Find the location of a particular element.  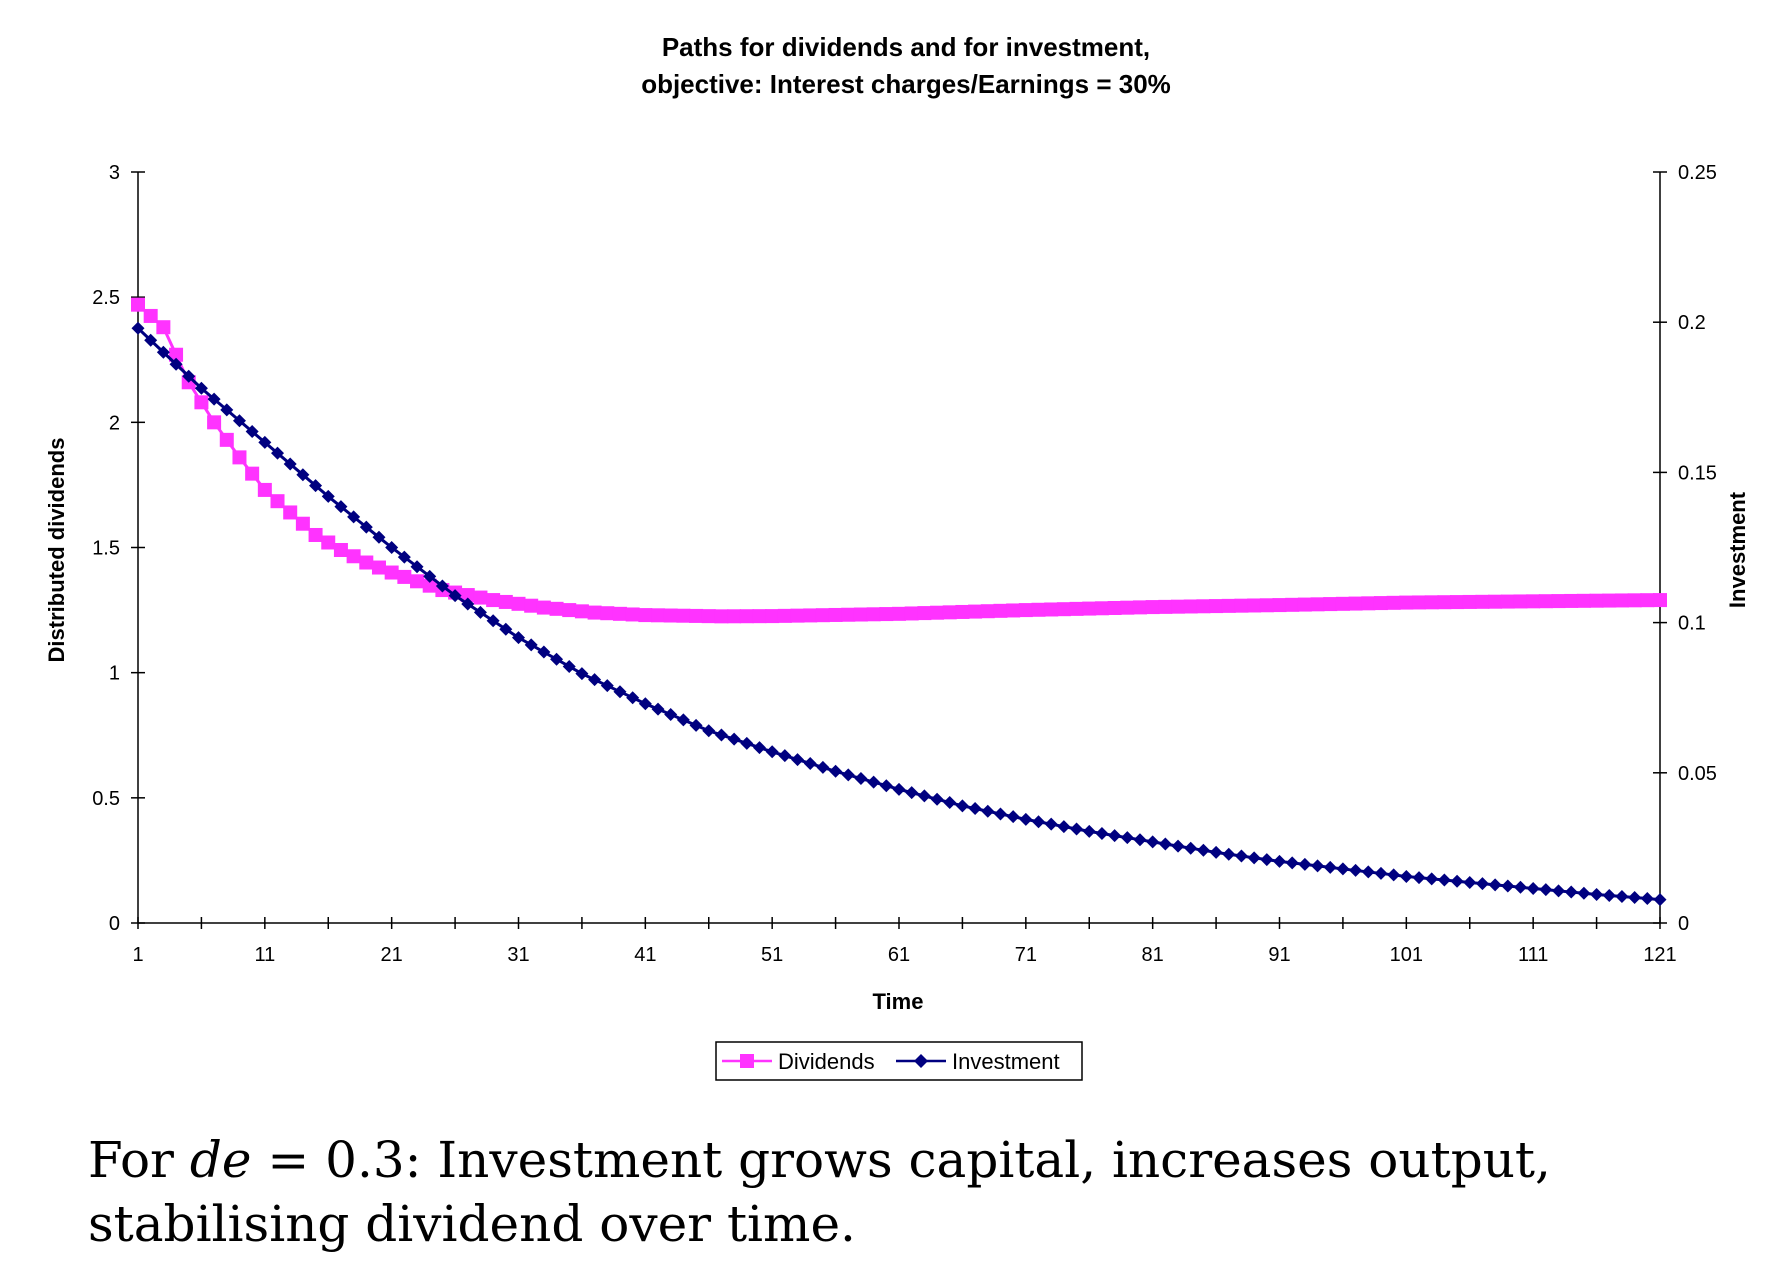

x-tick-label: 91 is located at coordinates (1279, 955).